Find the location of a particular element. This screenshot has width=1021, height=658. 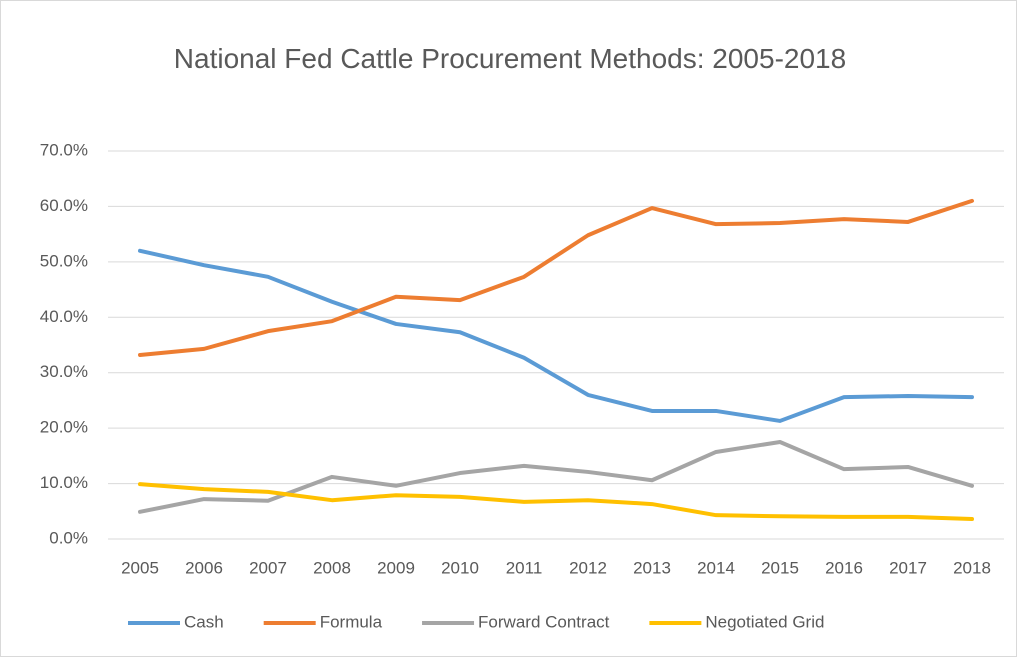

y-tick-label: 50.0% is located at coordinates (64, 260).